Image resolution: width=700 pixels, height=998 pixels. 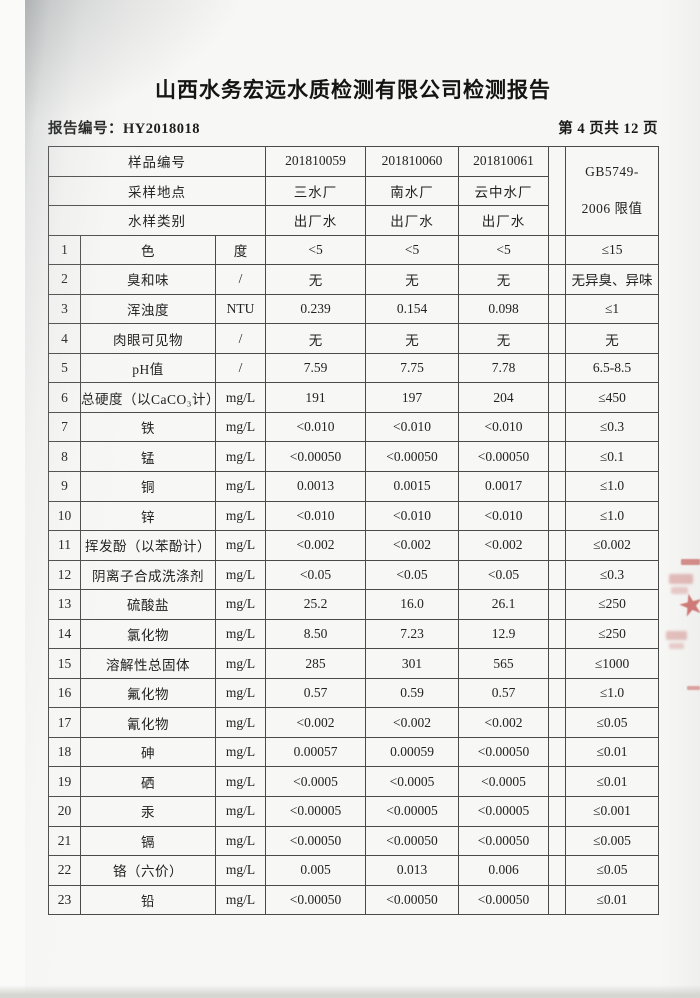 I want to click on value-cell-3: 12.9, so click(x=504, y=634).